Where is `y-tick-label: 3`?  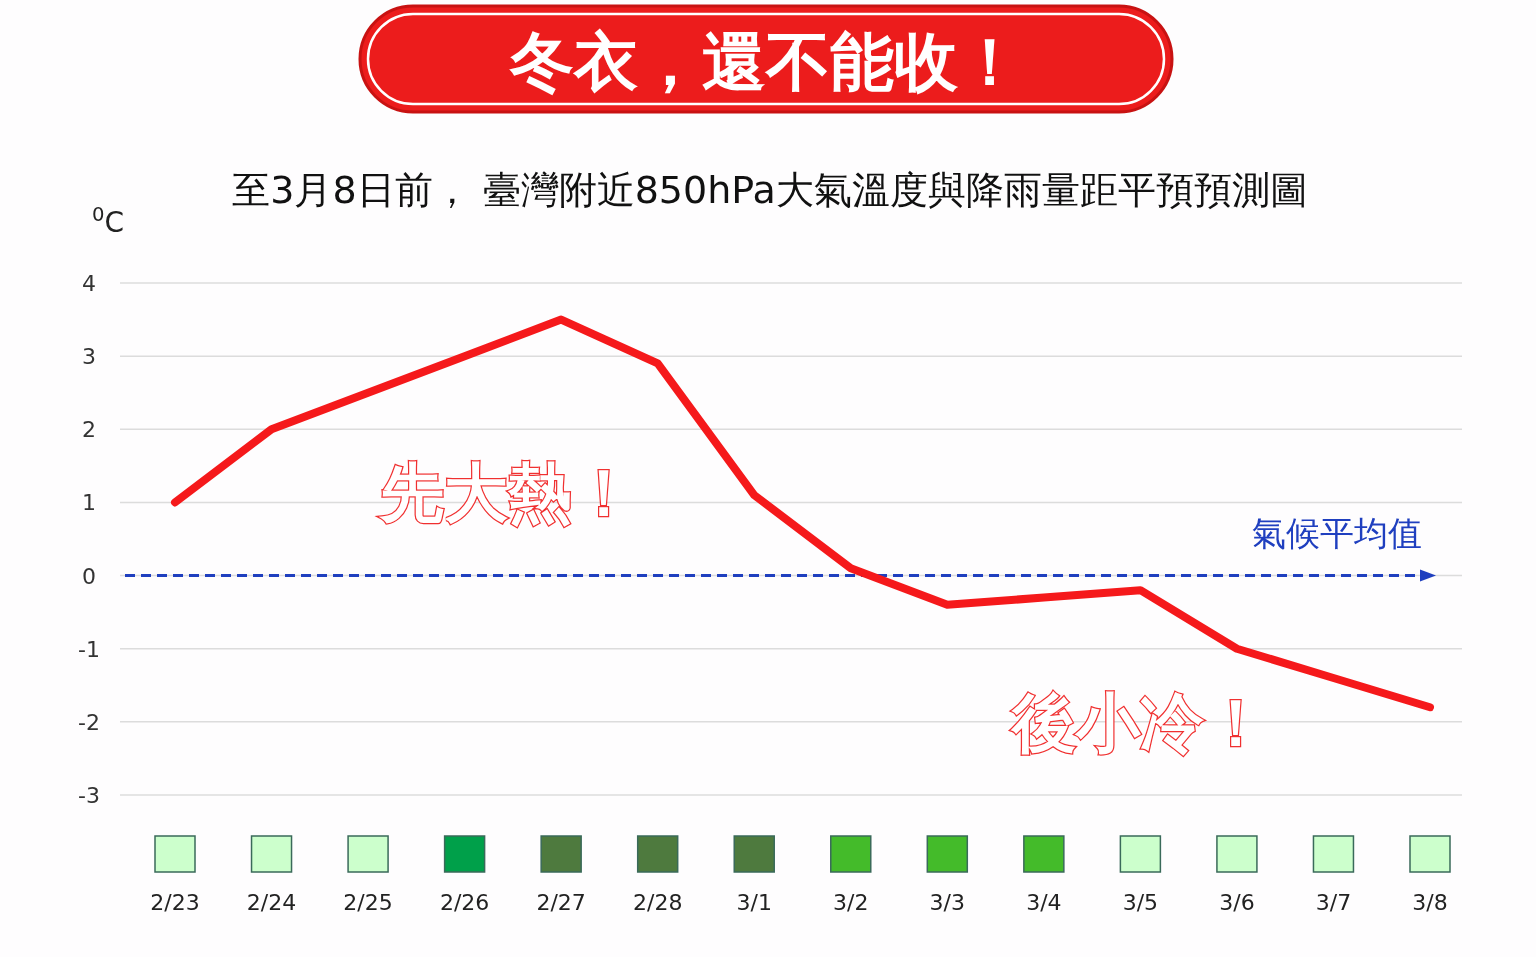
y-tick-label: 3 is located at coordinates (89, 357).